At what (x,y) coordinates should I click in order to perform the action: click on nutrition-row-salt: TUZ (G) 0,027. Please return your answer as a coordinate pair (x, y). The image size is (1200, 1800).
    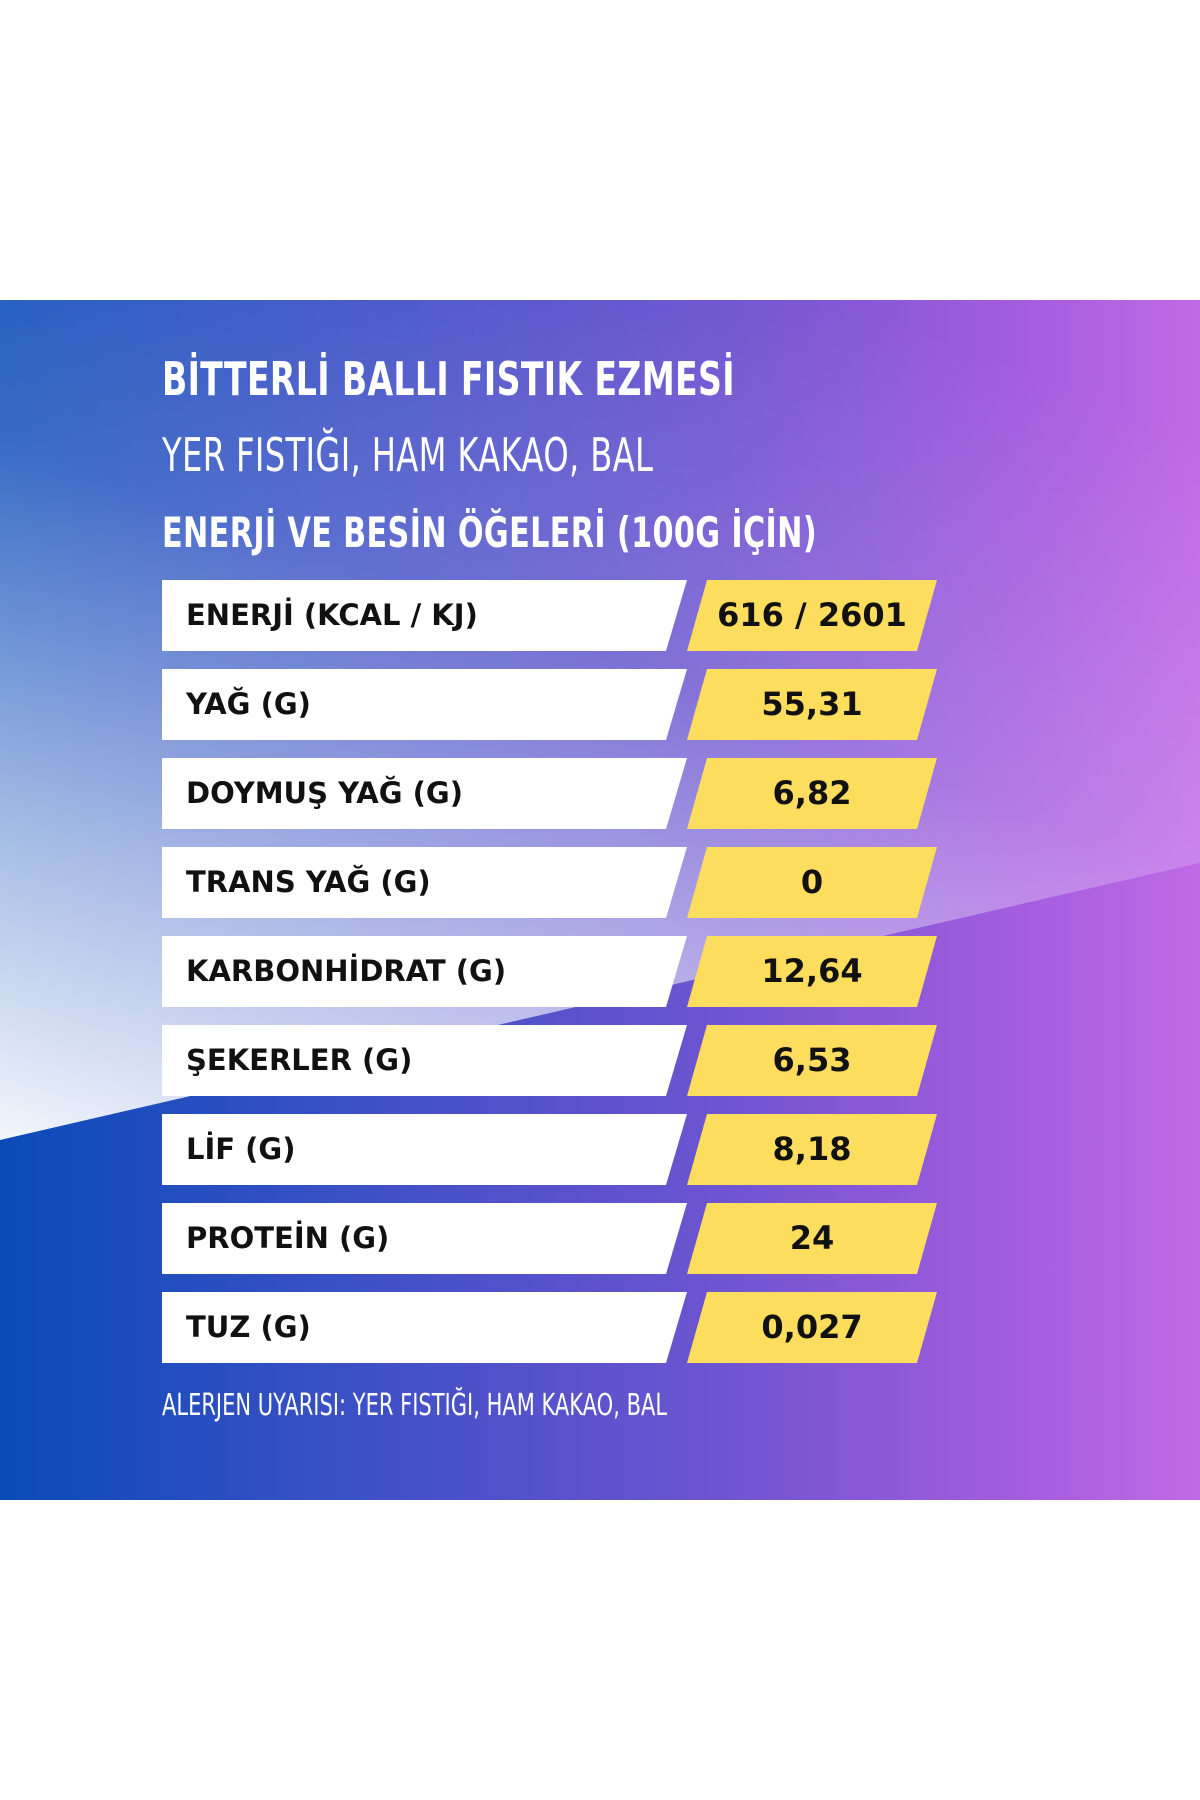
    Looking at the image, I should click on (549, 1327).